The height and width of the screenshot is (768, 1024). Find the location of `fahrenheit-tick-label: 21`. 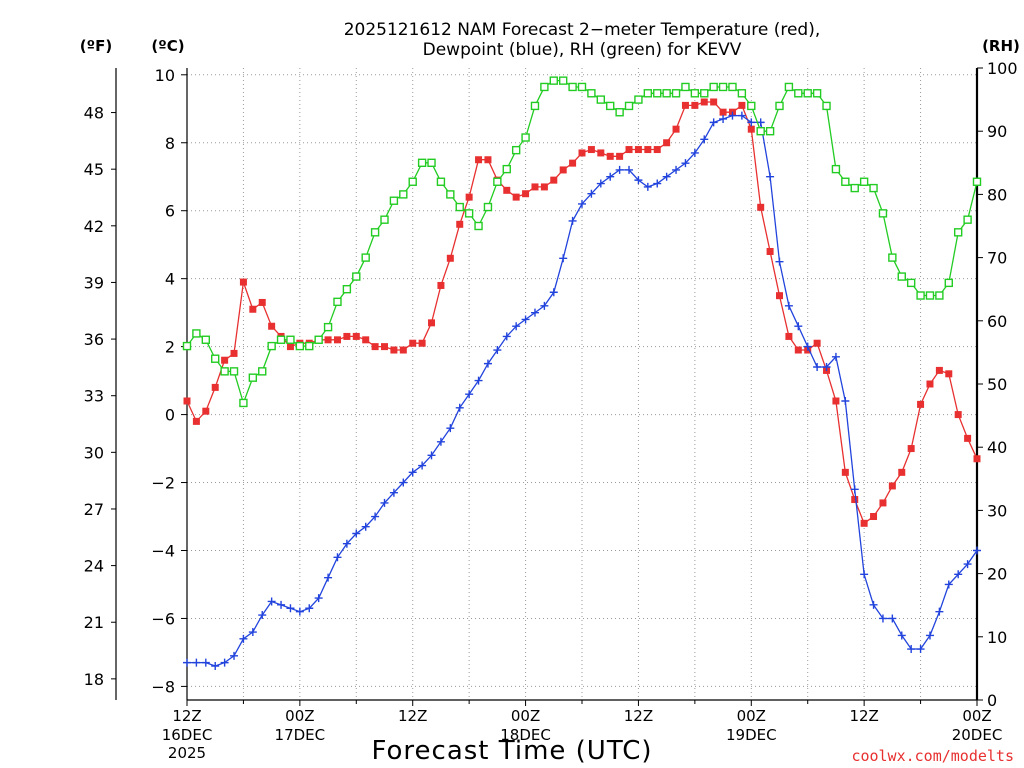

fahrenheit-tick-label: 21 is located at coordinates (94, 622).